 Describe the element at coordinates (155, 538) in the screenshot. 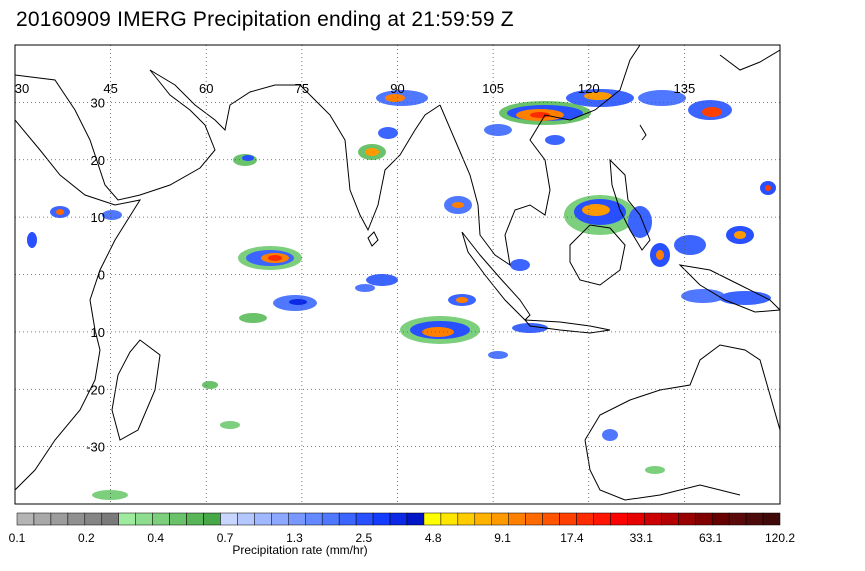

I see `colorbar-tick-label: 0.4` at that location.